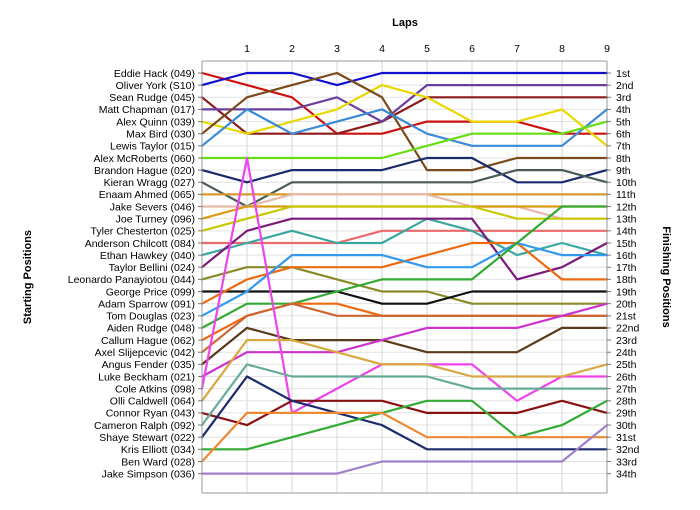 The image size is (700, 510). Describe the element at coordinates (147, 110) in the screenshot. I see `start-position-label: Matt Chapman (017)` at that location.